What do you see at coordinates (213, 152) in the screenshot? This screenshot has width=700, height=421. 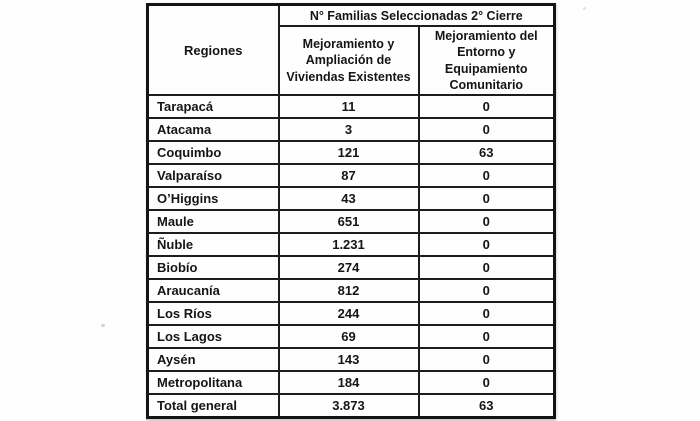 I see `region-cell: Coquimbo` at bounding box center [213, 152].